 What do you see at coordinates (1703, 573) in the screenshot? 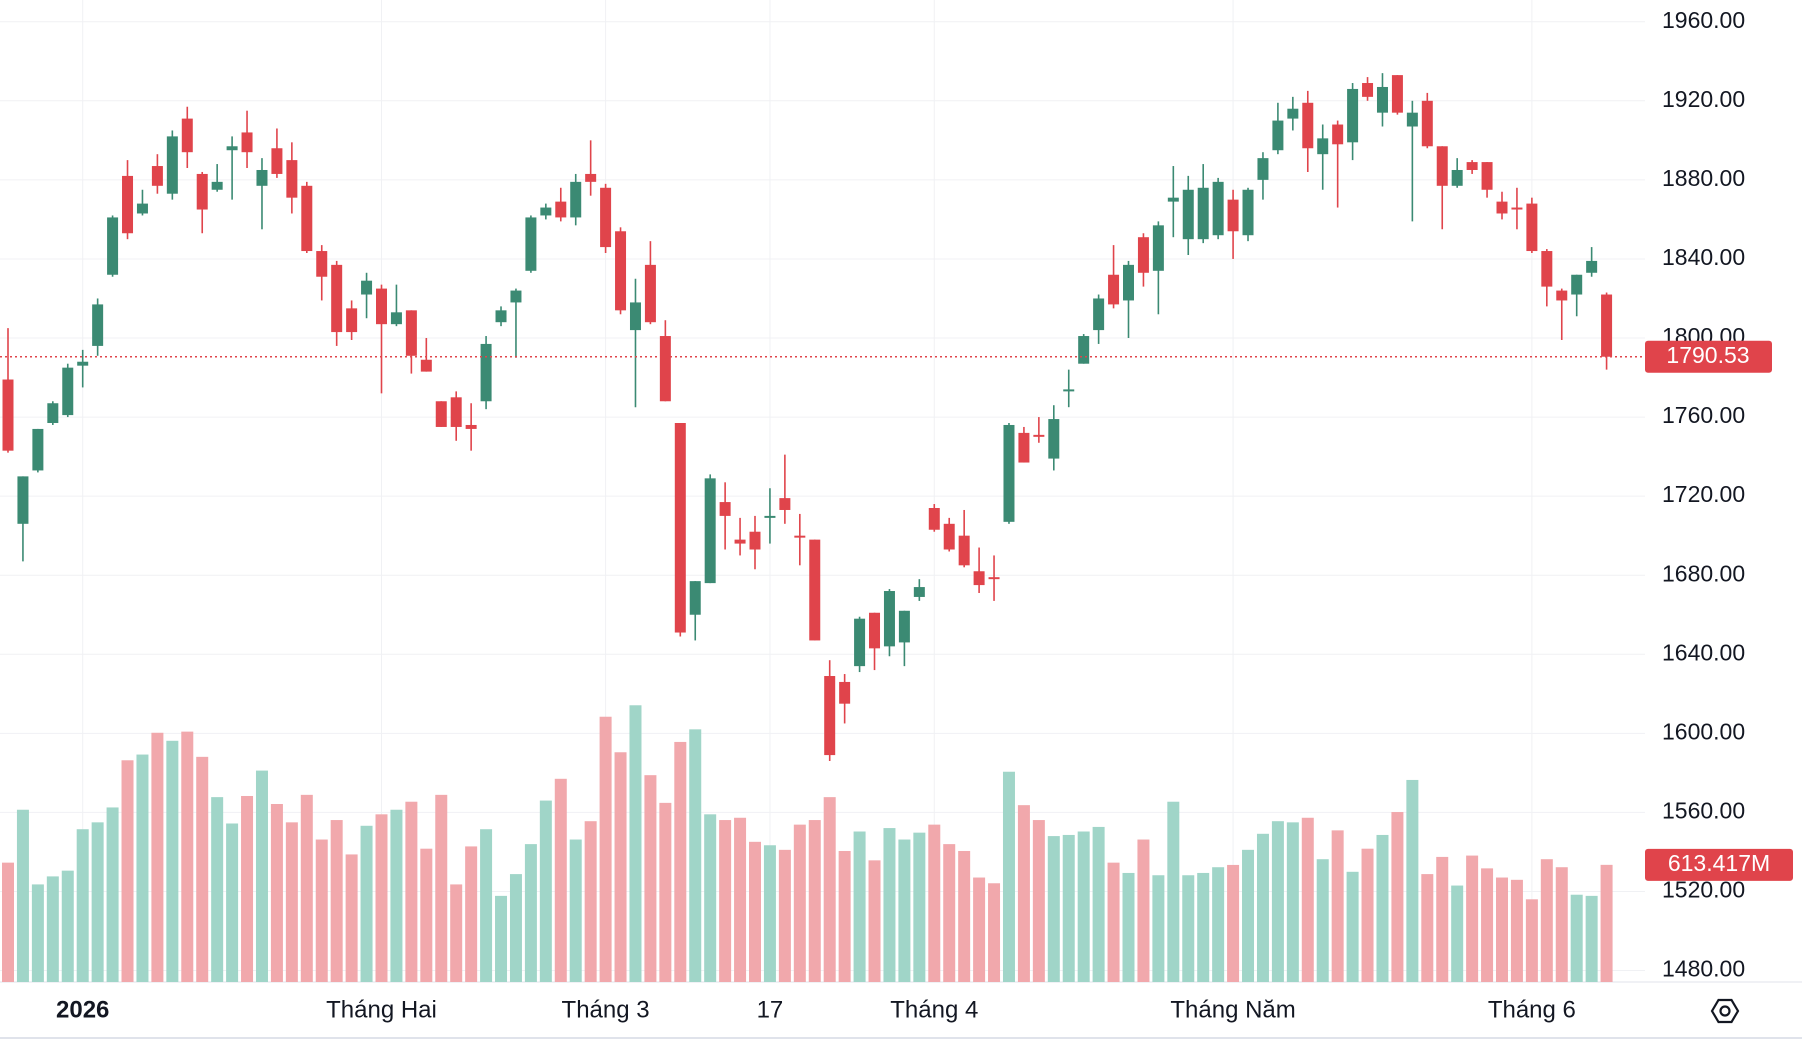
I see `y-tick-label: 1680.00` at bounding box center [1703, 573].